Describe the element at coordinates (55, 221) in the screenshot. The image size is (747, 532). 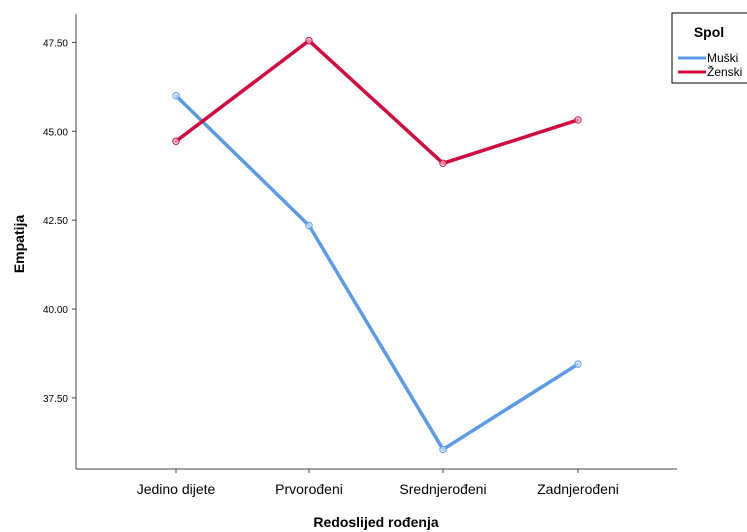
I see `y-tick-label: 42.50` at that location.